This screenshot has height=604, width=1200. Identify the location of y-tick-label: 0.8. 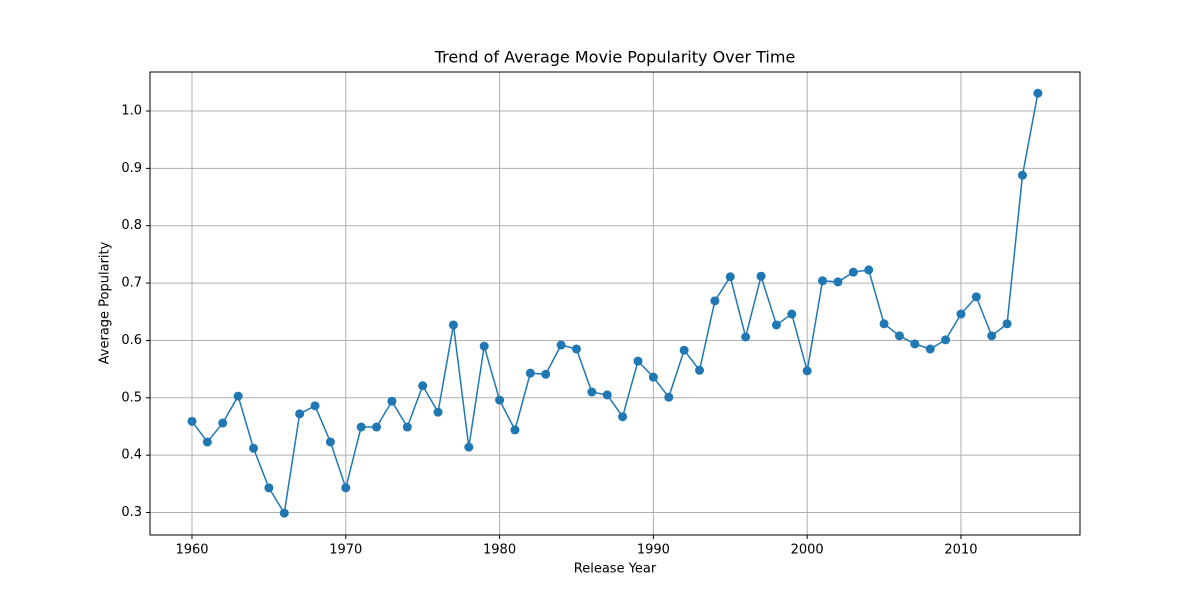
(131, 225).